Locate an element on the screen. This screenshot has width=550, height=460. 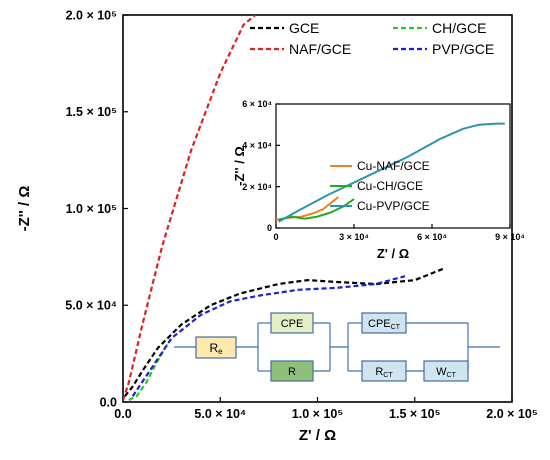
inset-y-tick-label: 6 × 10⁴ is located at coordinates (257, 104).